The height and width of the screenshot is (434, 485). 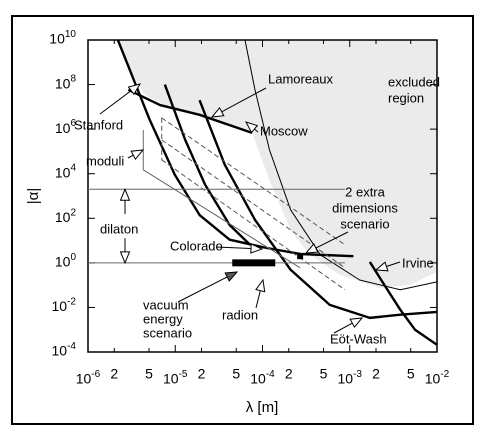 What do you see at coordinates (300, 256) in the screenshot?
I see `scenario-point` at bounding box center [300, 256].